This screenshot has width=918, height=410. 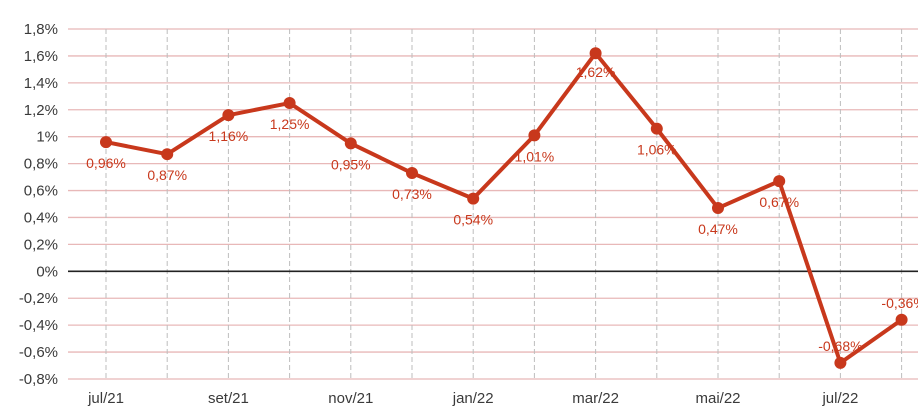 What do you see at coordinates (350, 398) in the screenshot?
I see `x-tick-label: nov/21` at bounding box center [350, 398].